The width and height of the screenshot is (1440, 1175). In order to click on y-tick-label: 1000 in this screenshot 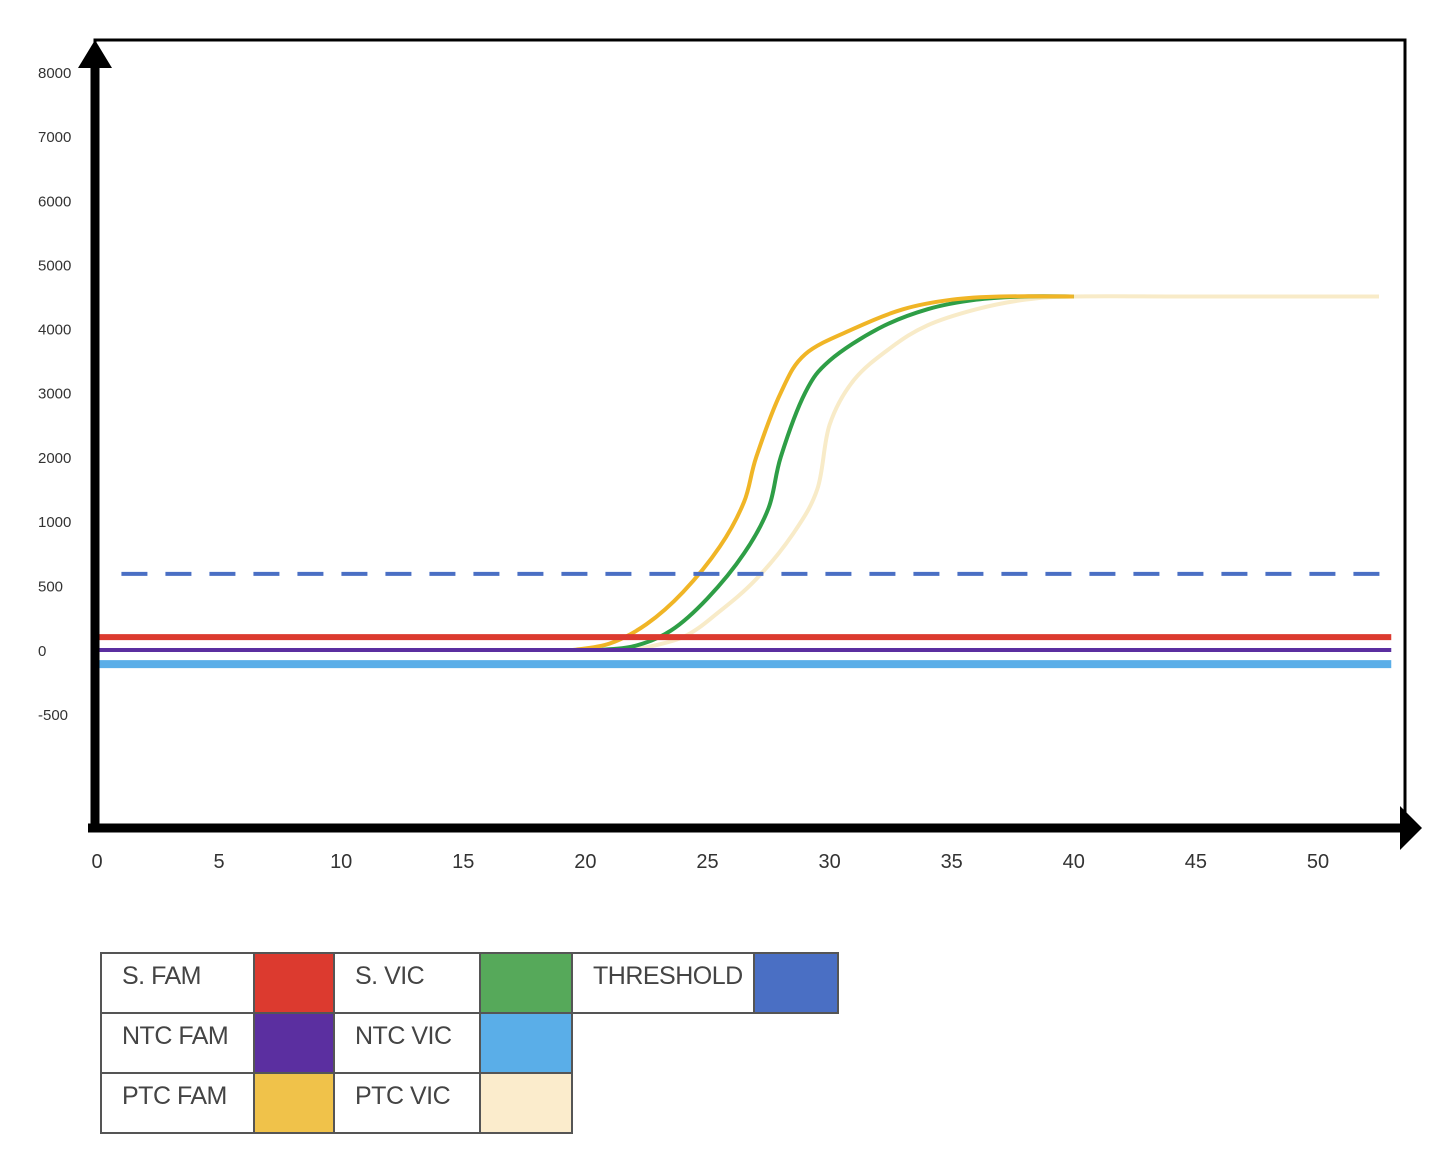, I will do `click(54, 522)`.